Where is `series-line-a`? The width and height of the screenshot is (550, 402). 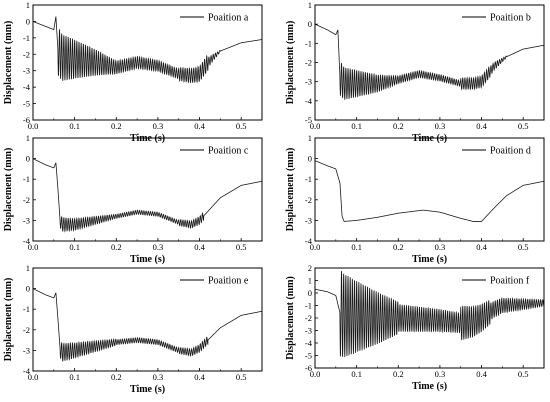
series-line-a is located at coordinates (147, 50).